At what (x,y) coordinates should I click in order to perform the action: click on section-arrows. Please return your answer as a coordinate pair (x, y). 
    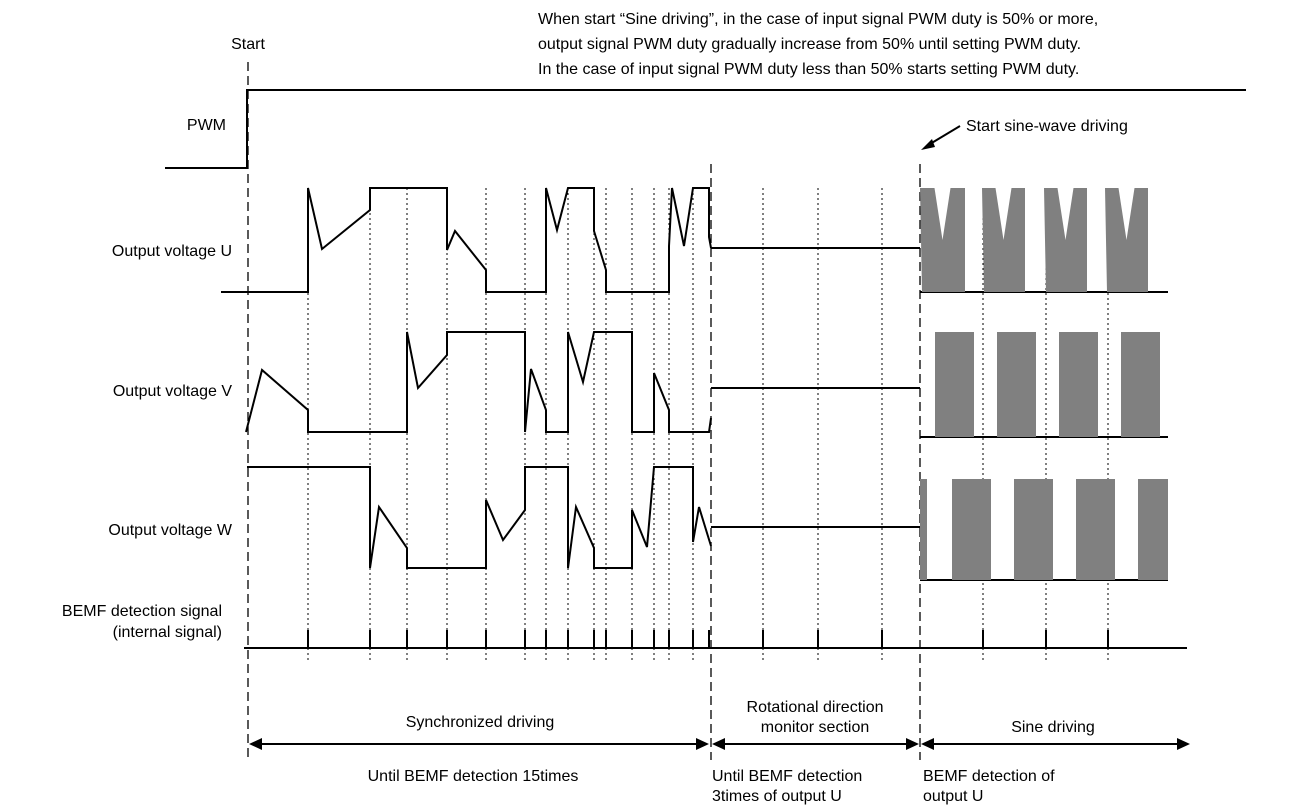
    Looking at the image, I should click on (719, 744).